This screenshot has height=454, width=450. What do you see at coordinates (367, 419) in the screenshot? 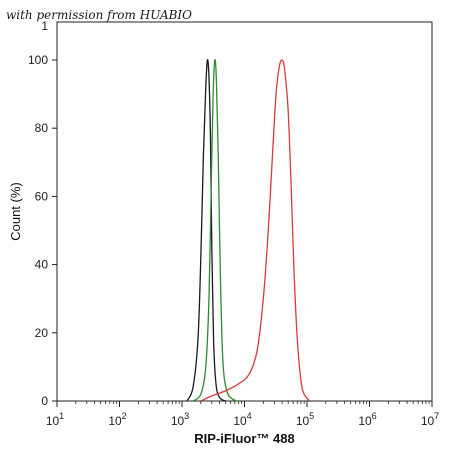
I see `x-tick-label: 10⁶` at bounding box center [367, 419].